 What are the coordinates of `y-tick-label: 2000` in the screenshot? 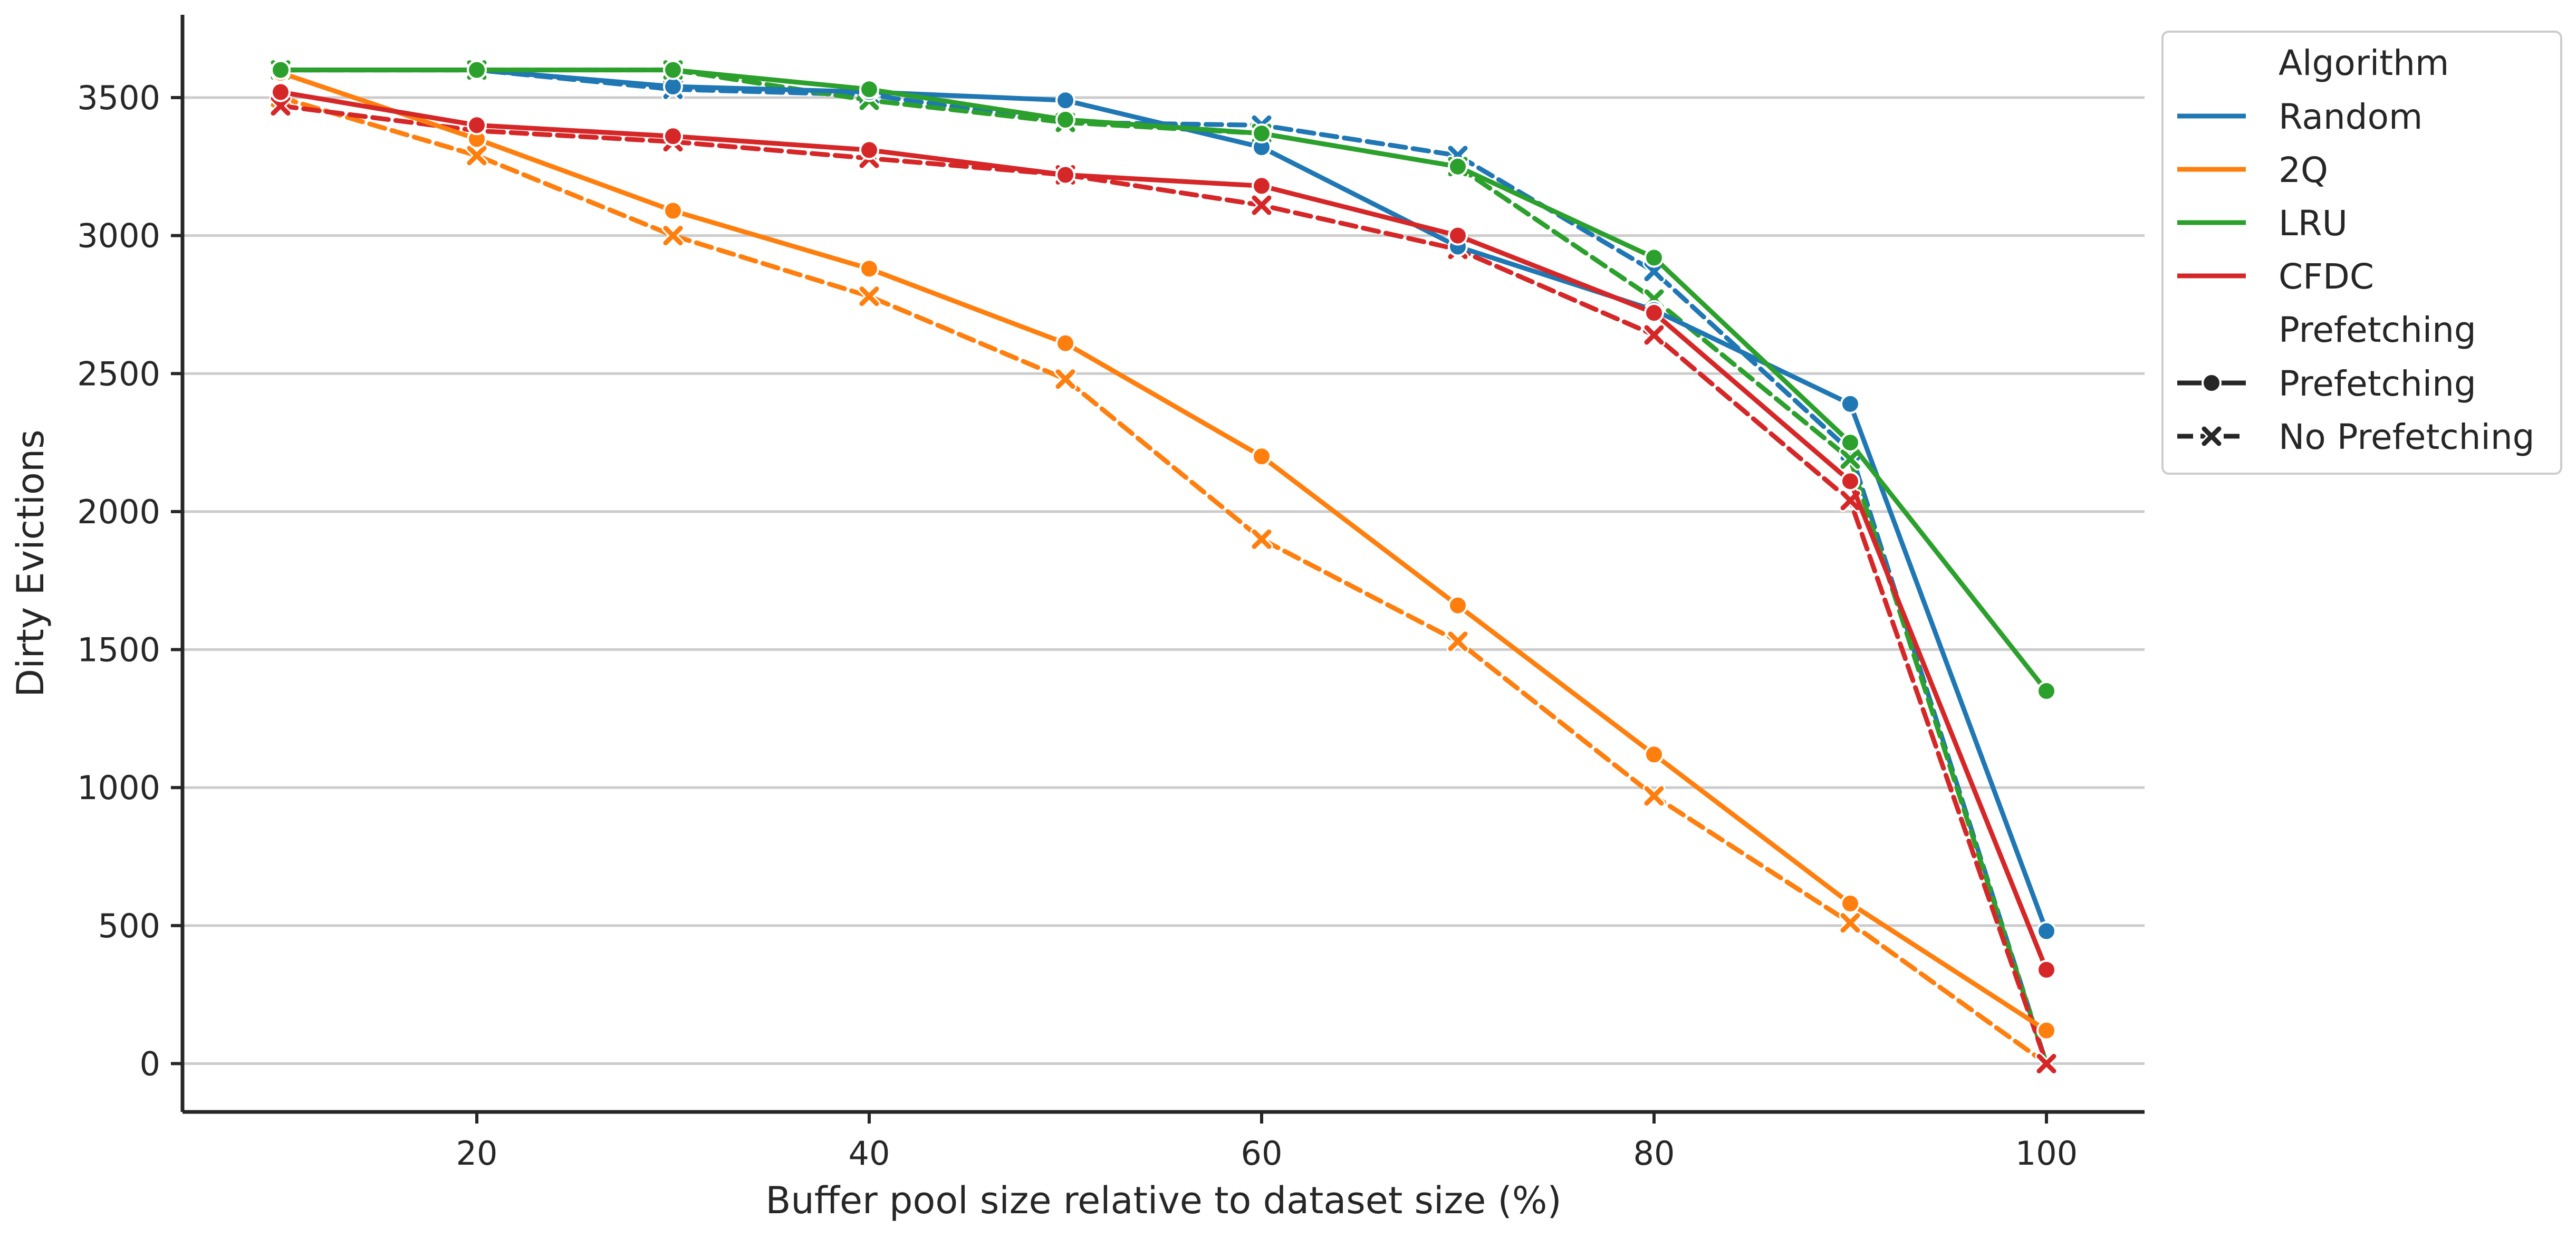 It's located at (119, 512).